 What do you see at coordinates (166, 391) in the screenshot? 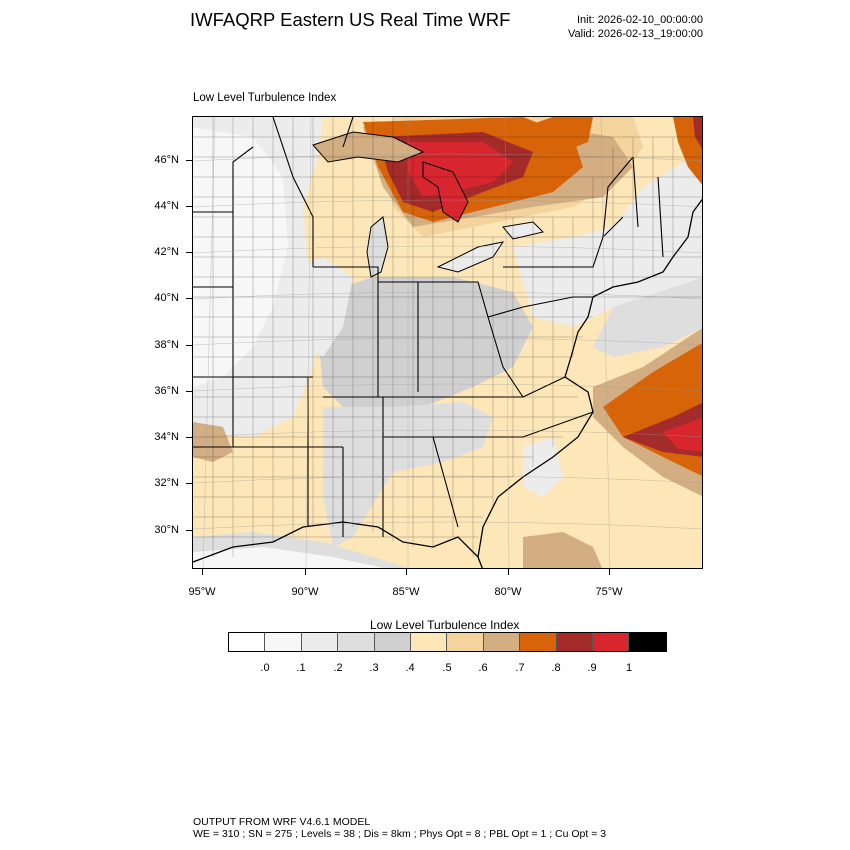
I see `lat-label-36: 36°N` at bounding box center [166, 391].